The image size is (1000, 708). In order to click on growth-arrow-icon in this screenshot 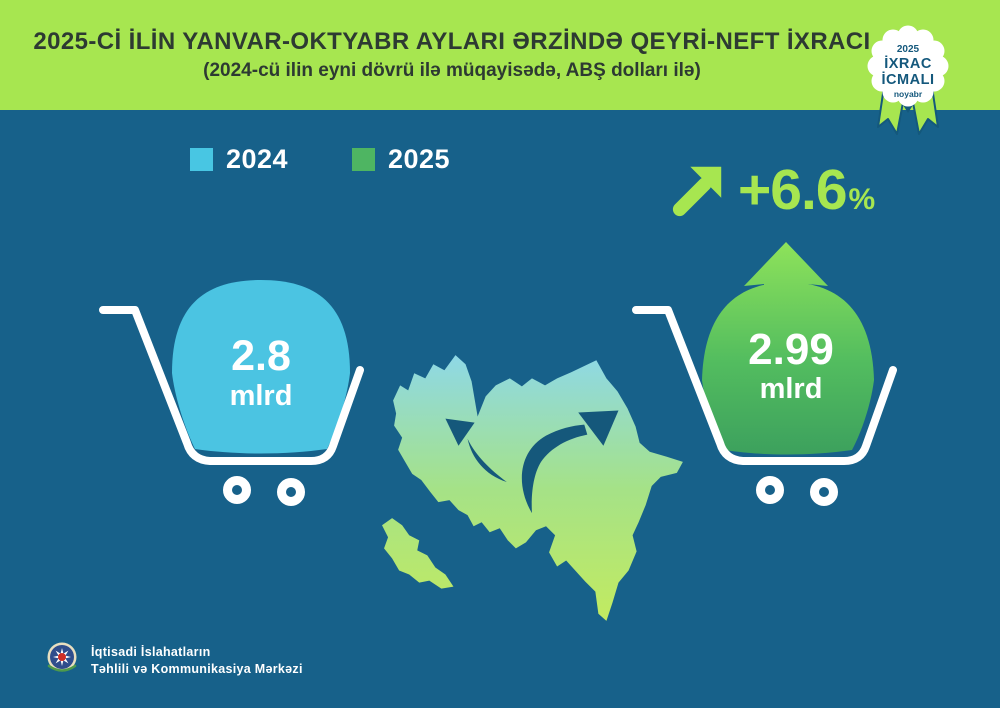, I will do `click(697, 191)`.